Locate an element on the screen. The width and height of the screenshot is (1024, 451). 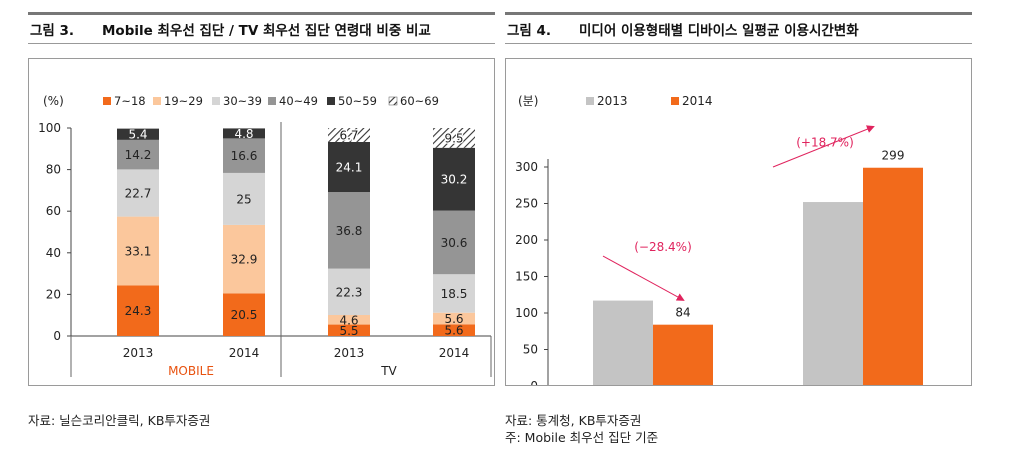
y-tick-label: 200 is located at coordinates (526, 240).